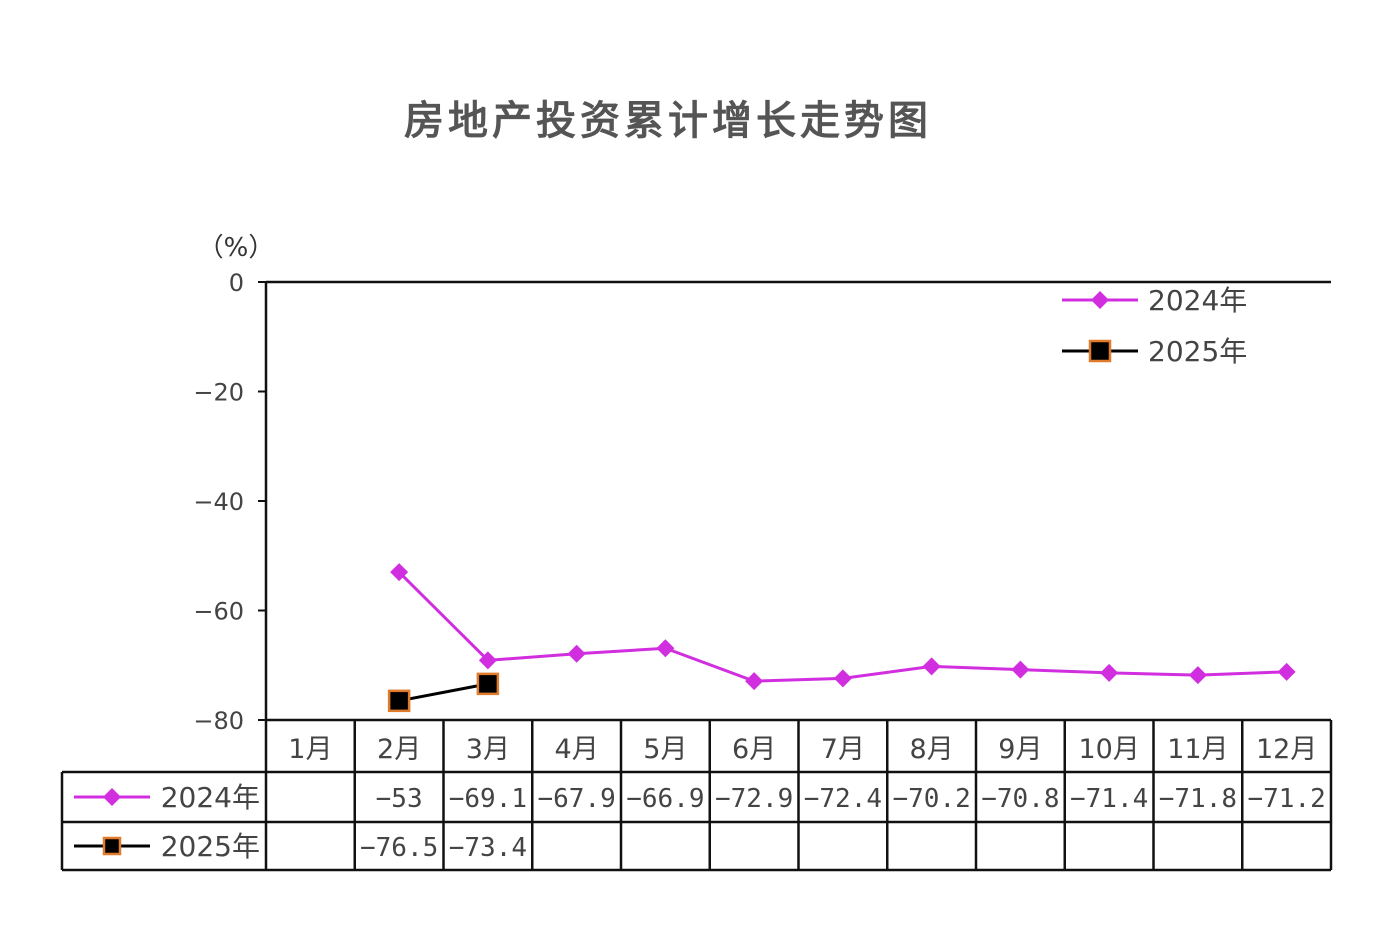  Describe the element at coordinates (218, 721) in the screenshot. I see `y-tick-label: −80` at that location.